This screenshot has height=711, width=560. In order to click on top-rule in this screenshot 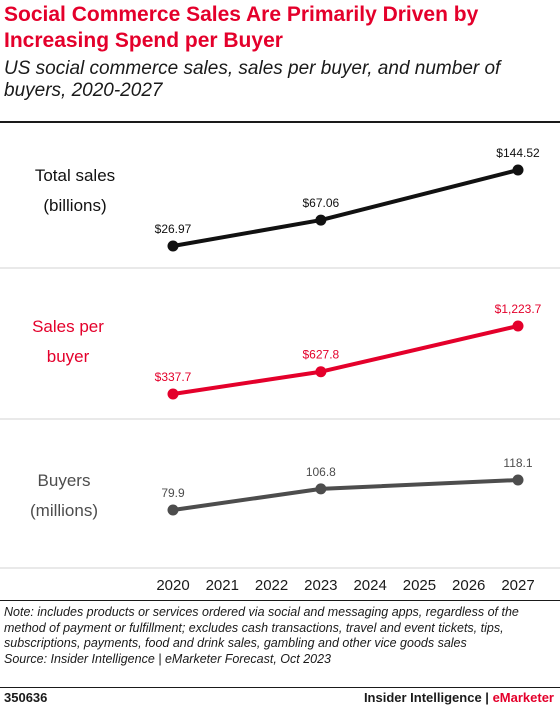, I will do `click(280, 122)`.